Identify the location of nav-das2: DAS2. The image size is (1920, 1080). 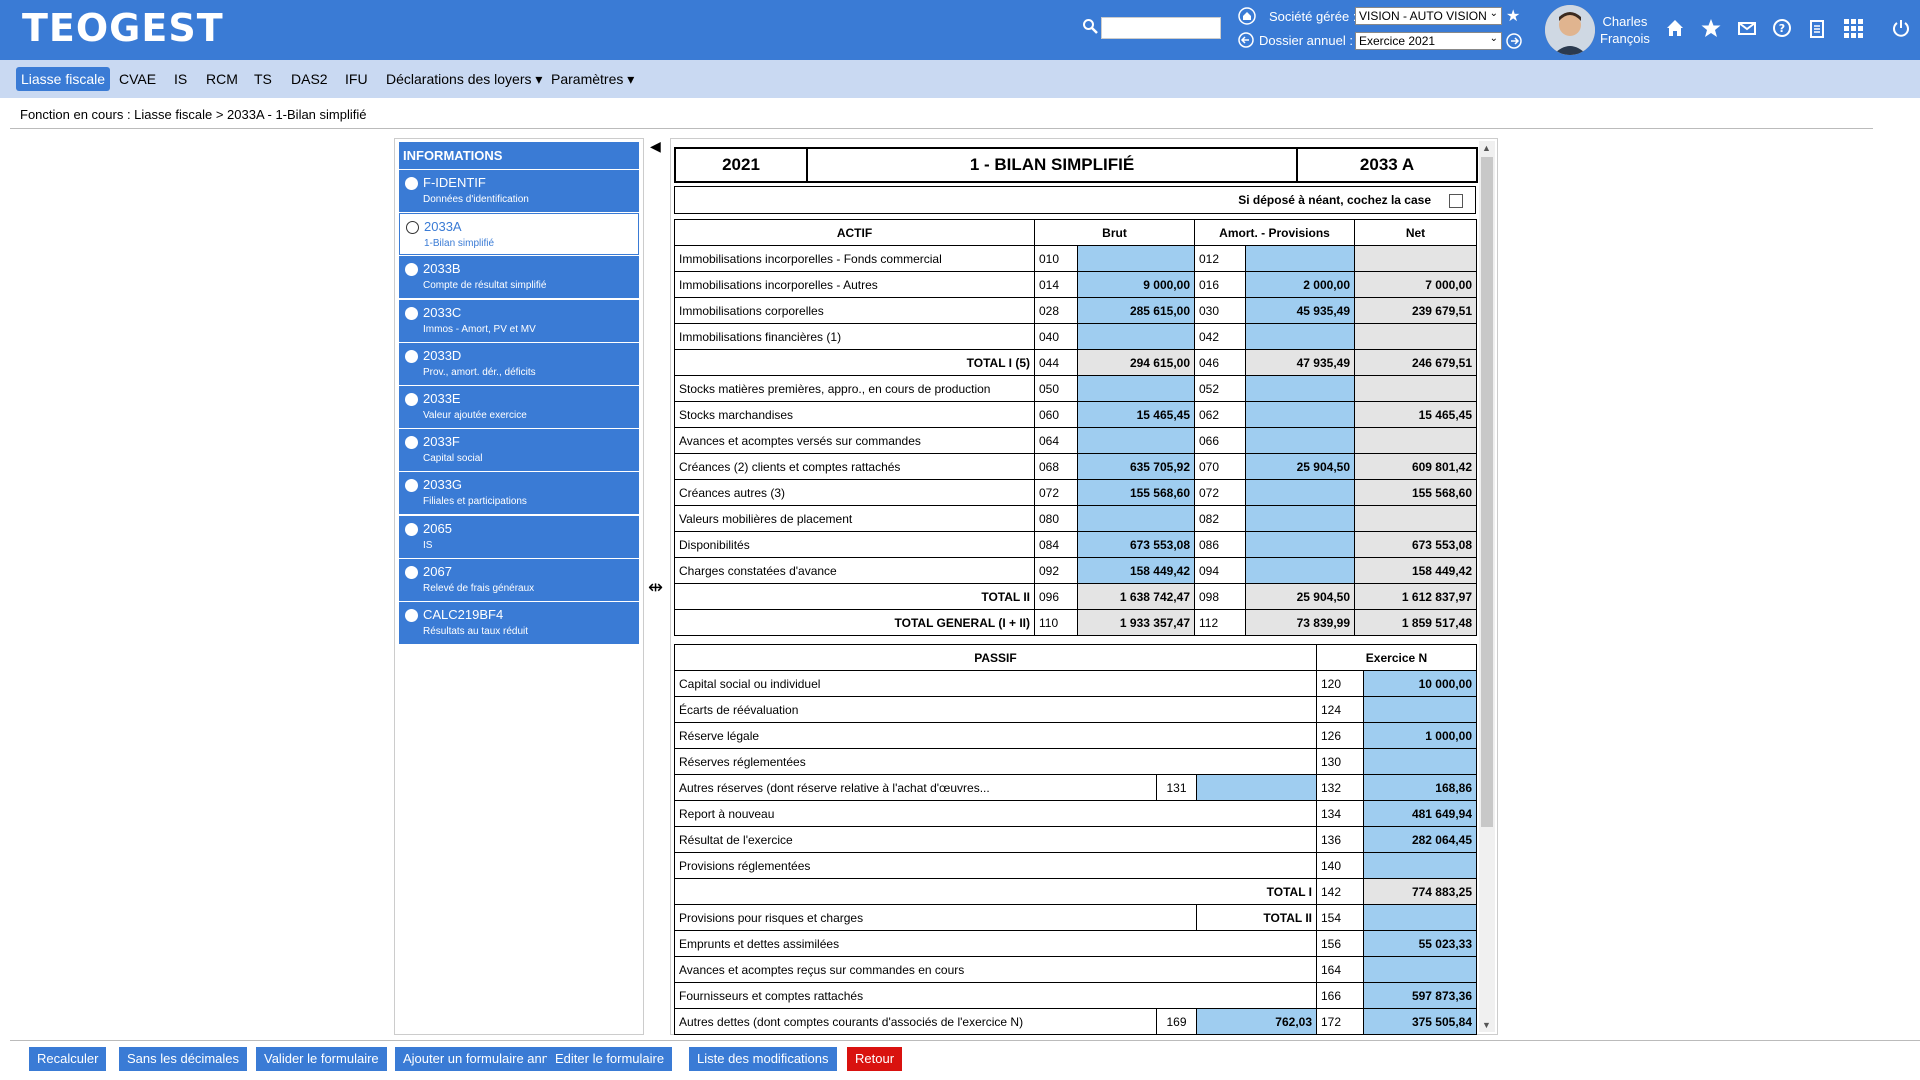
(309, 79).